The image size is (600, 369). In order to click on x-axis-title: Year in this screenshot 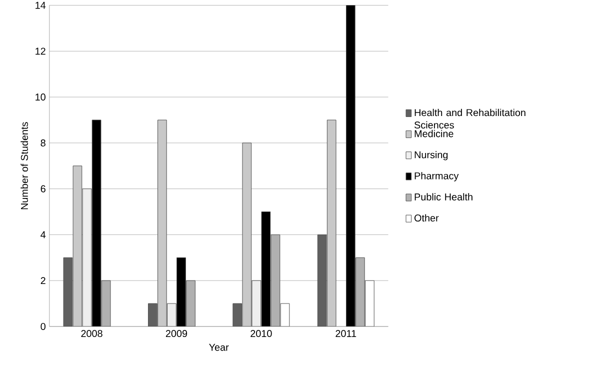, I will do `click(219, 347)`.